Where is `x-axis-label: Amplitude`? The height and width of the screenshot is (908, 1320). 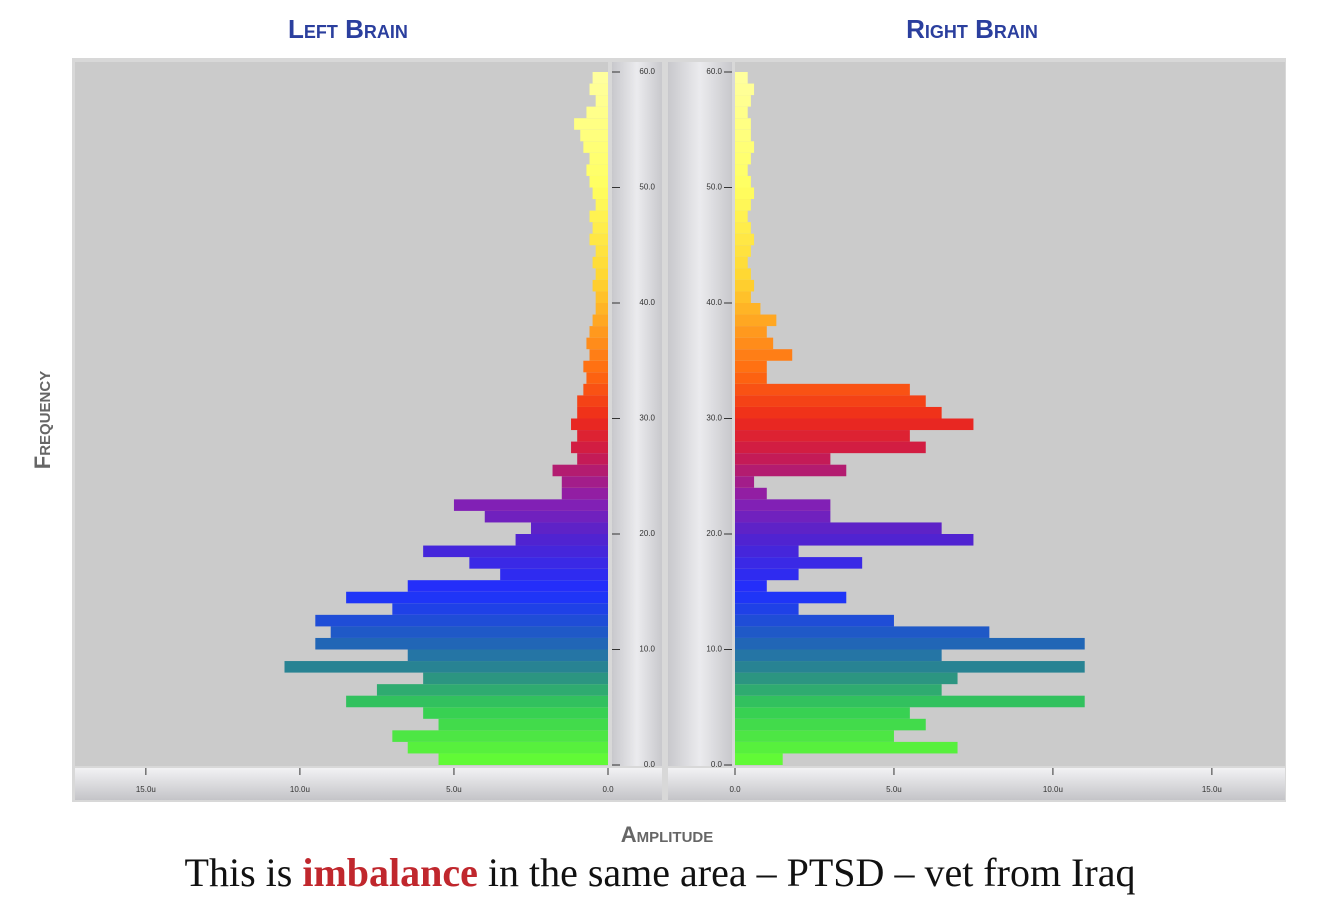 x-axis-label: Amplitude is located at coordinates (667, 834).